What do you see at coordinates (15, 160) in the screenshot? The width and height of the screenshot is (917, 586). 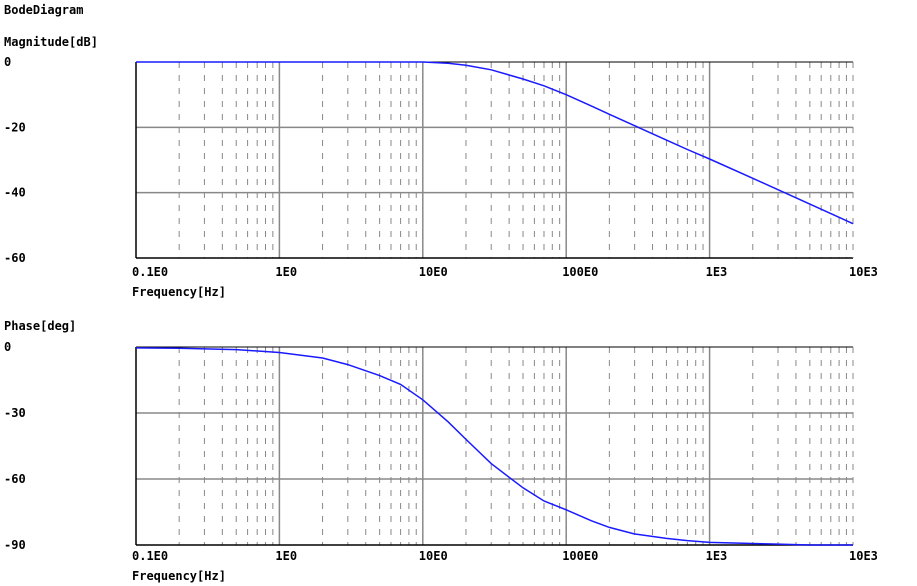 I see `magnitude-y-ticks: 0 -20 -40 -60` at bounding box center [15, 160].